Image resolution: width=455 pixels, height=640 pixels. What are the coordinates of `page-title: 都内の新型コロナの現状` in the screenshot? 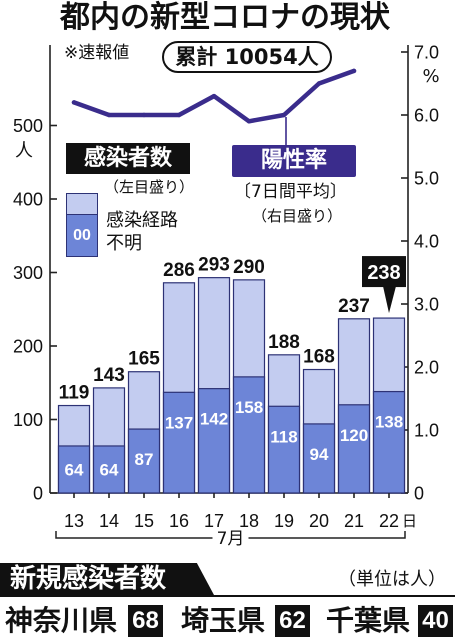 It's located at (225, 17).